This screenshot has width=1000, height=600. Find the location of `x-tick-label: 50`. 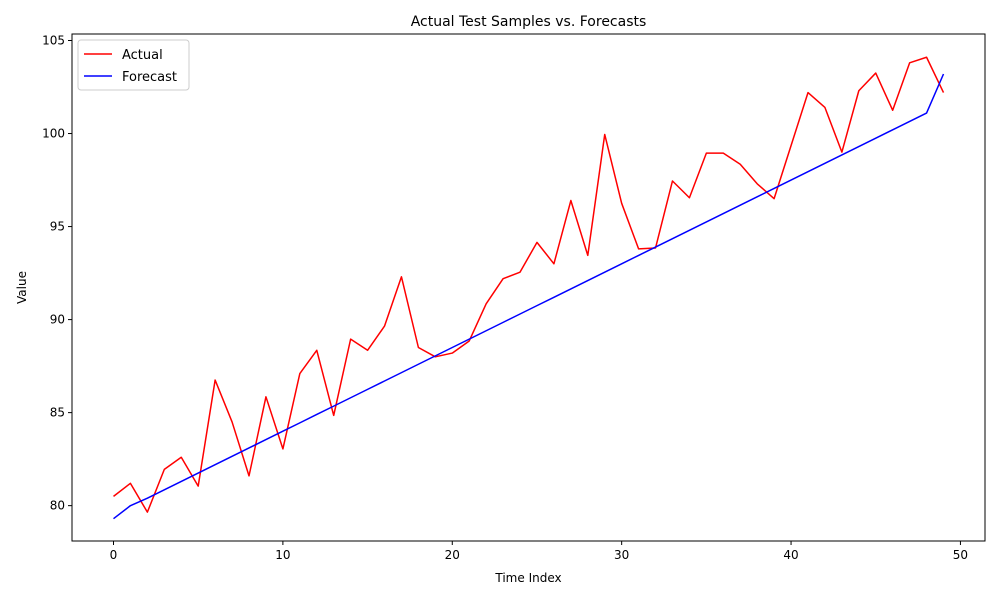

x-tick-label: 50 is located at coordinates (960, 555).